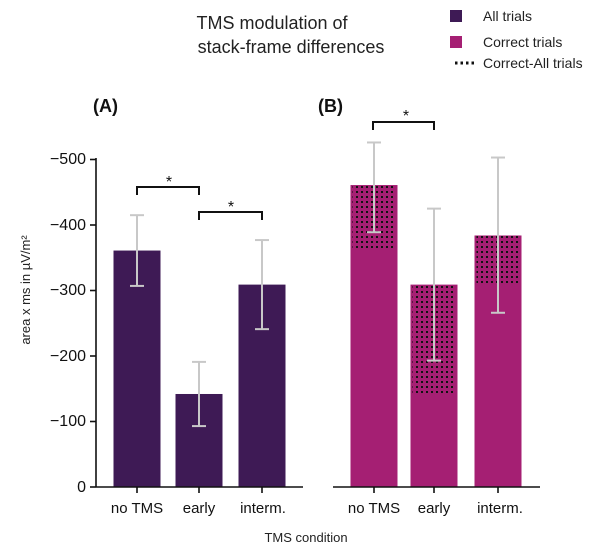 This screenshot has width=598, height=553. What do you see at coordinates (456, 16) in the screenshot?
I see `legend-swatch-all-trials` at bounding box center [456, 16].